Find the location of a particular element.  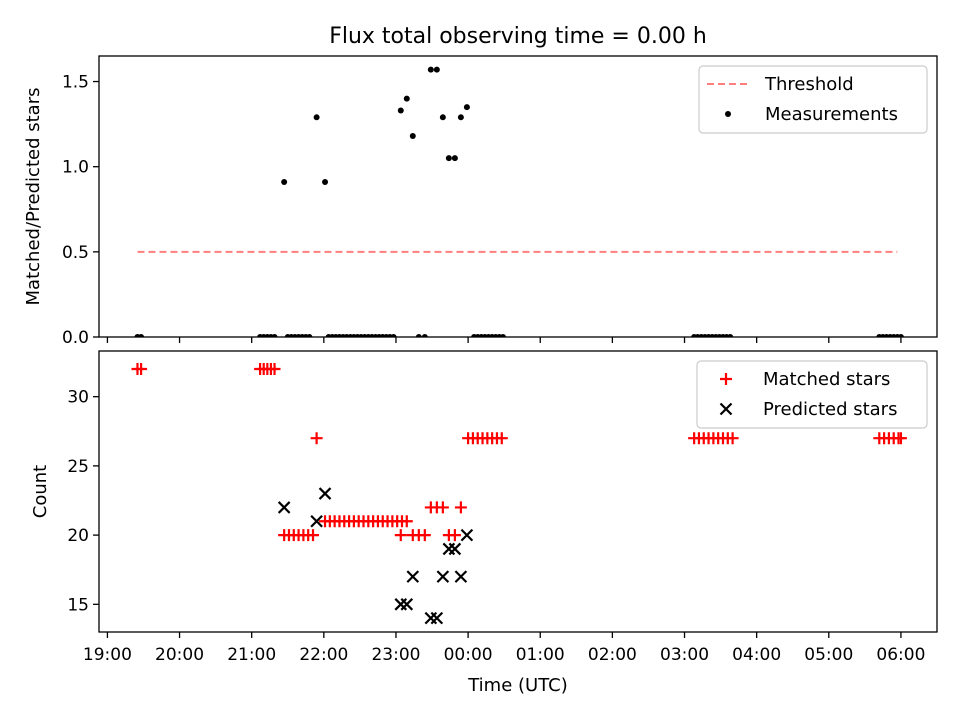

legend-label: Matched stars is located at coordinates (826, 379).